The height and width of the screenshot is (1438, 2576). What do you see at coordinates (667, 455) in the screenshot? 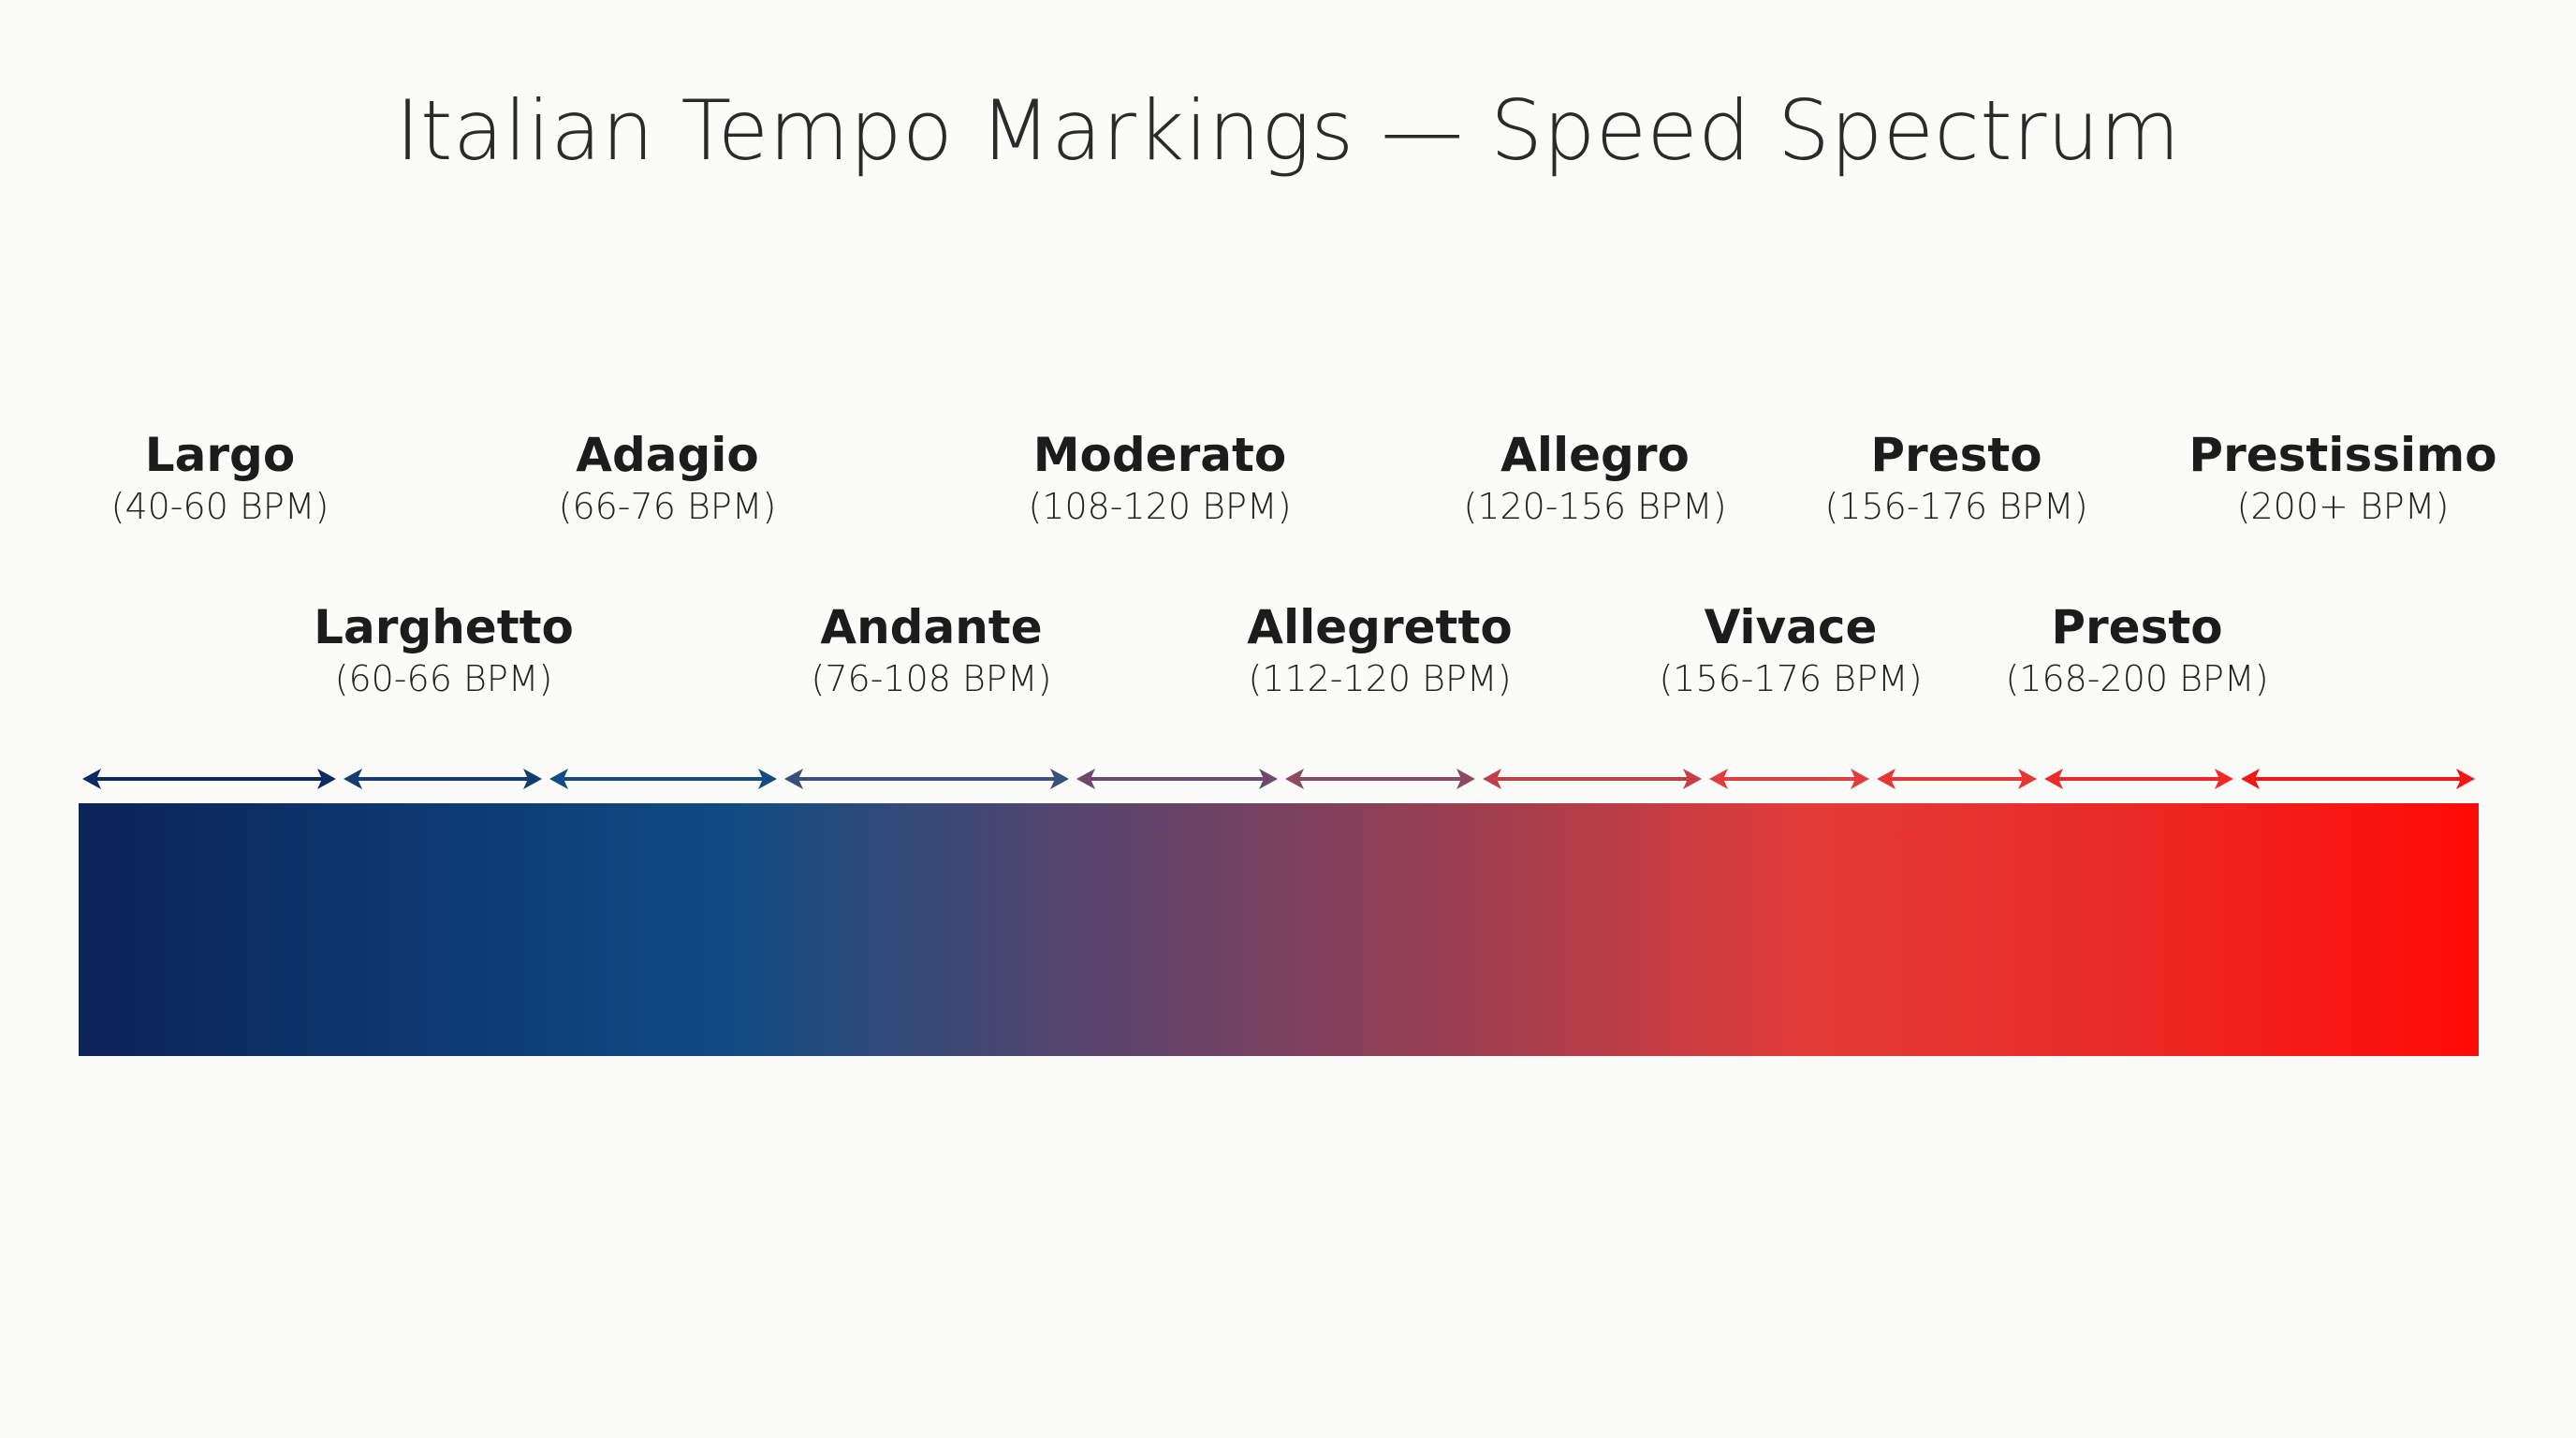
I see `tempo-name: Adagio` at bounding box center [667, 455].